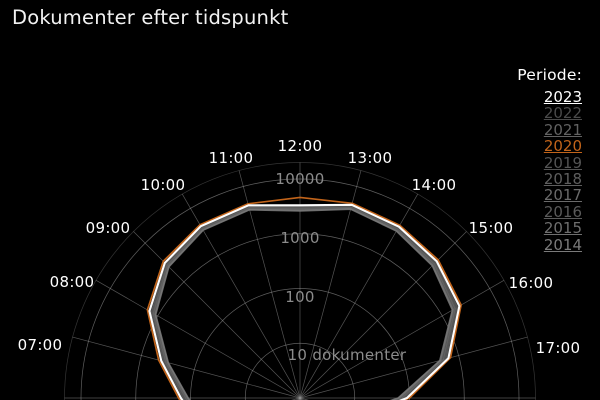 The width and height of the screenshot is (600, 400). What do you see at coordinates (522, 171) in the screenshot?
I see `legend-item-list: 2023 2022 2021 2020 2019 2018 2017 2016 2015 2014` at bounding box center [522, 171].